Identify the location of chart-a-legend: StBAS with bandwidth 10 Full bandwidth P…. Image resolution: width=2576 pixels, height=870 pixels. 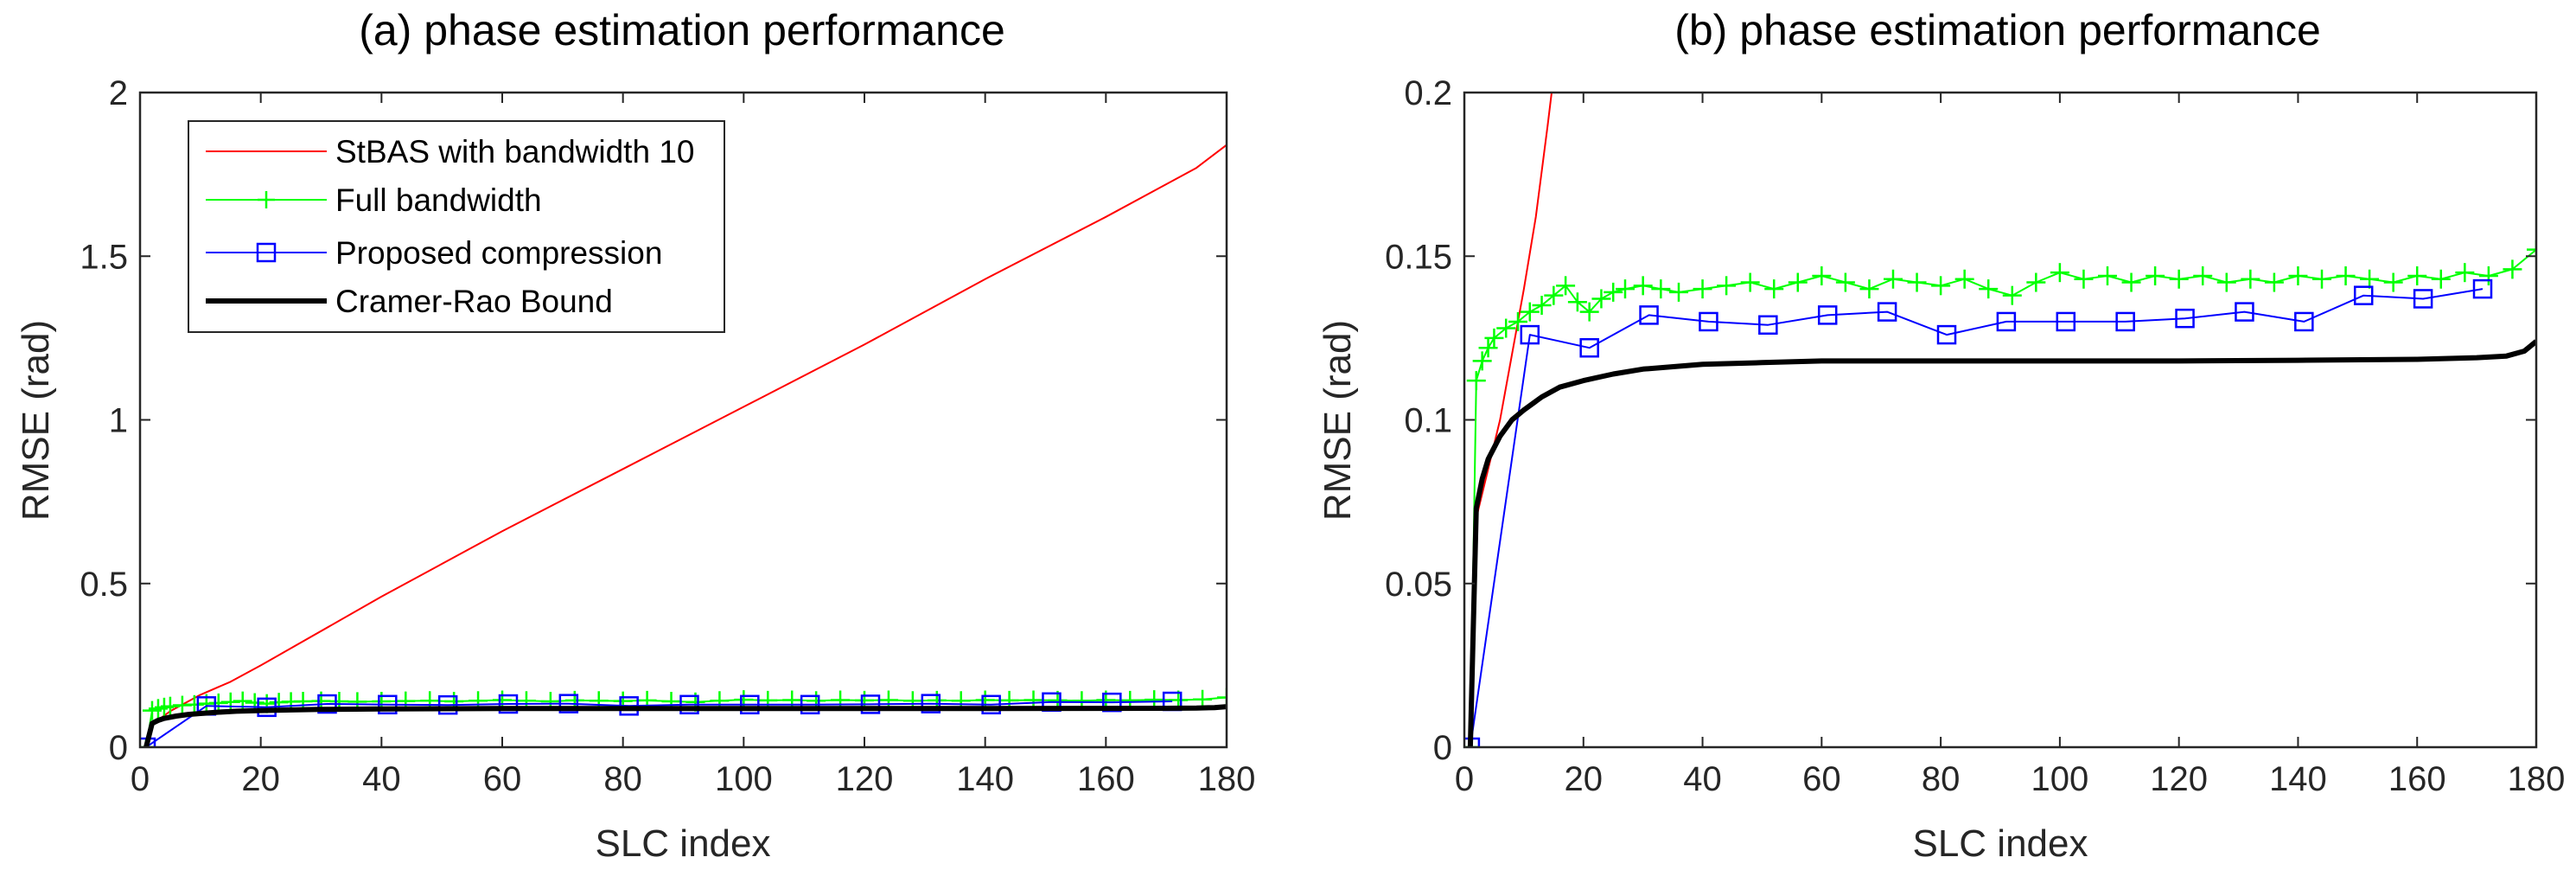
(456, 226).